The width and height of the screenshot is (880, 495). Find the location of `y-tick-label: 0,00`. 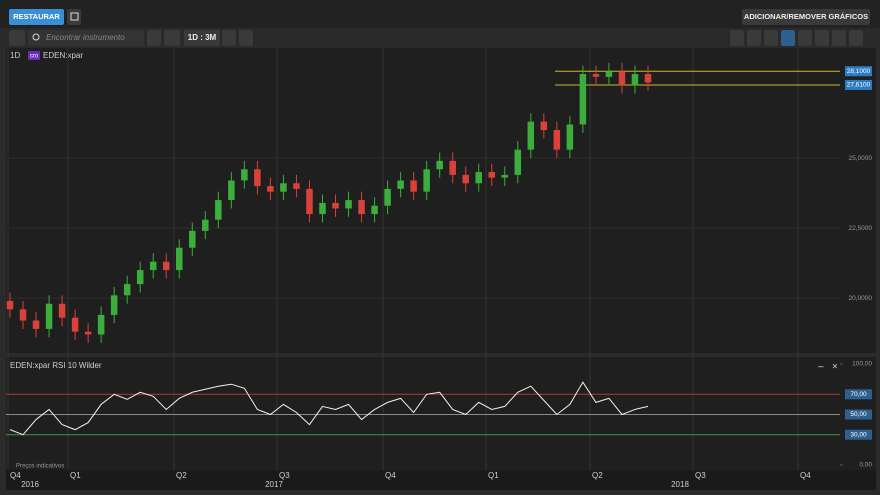

y-tick-label: 0,00 is located at coordinates (865, 465).